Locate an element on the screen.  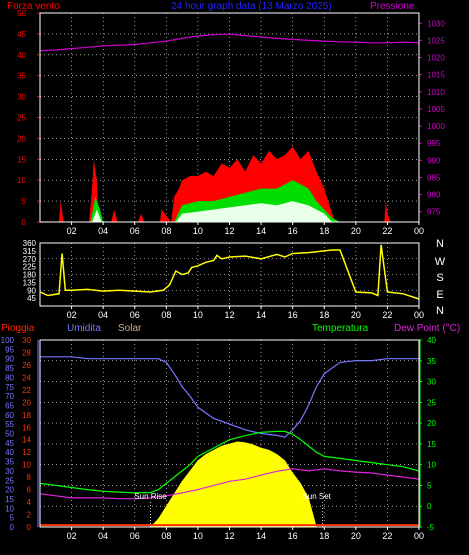
compass-w-label: W is located at coordinates (440, 262).